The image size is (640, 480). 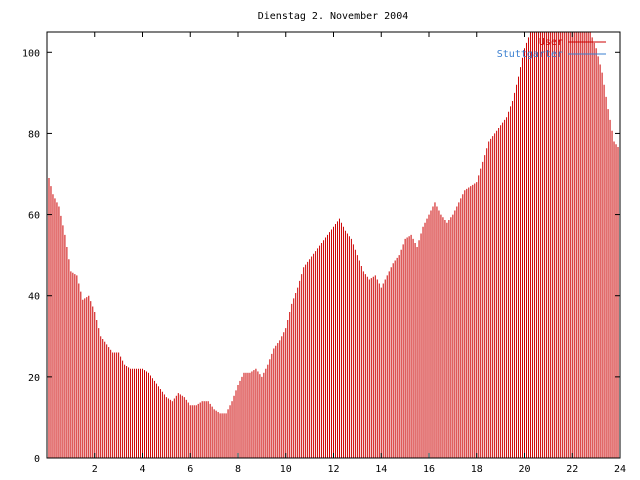 I want to click on chart-title: Dienstag 2. November 2004, so click(x=333, y=16).